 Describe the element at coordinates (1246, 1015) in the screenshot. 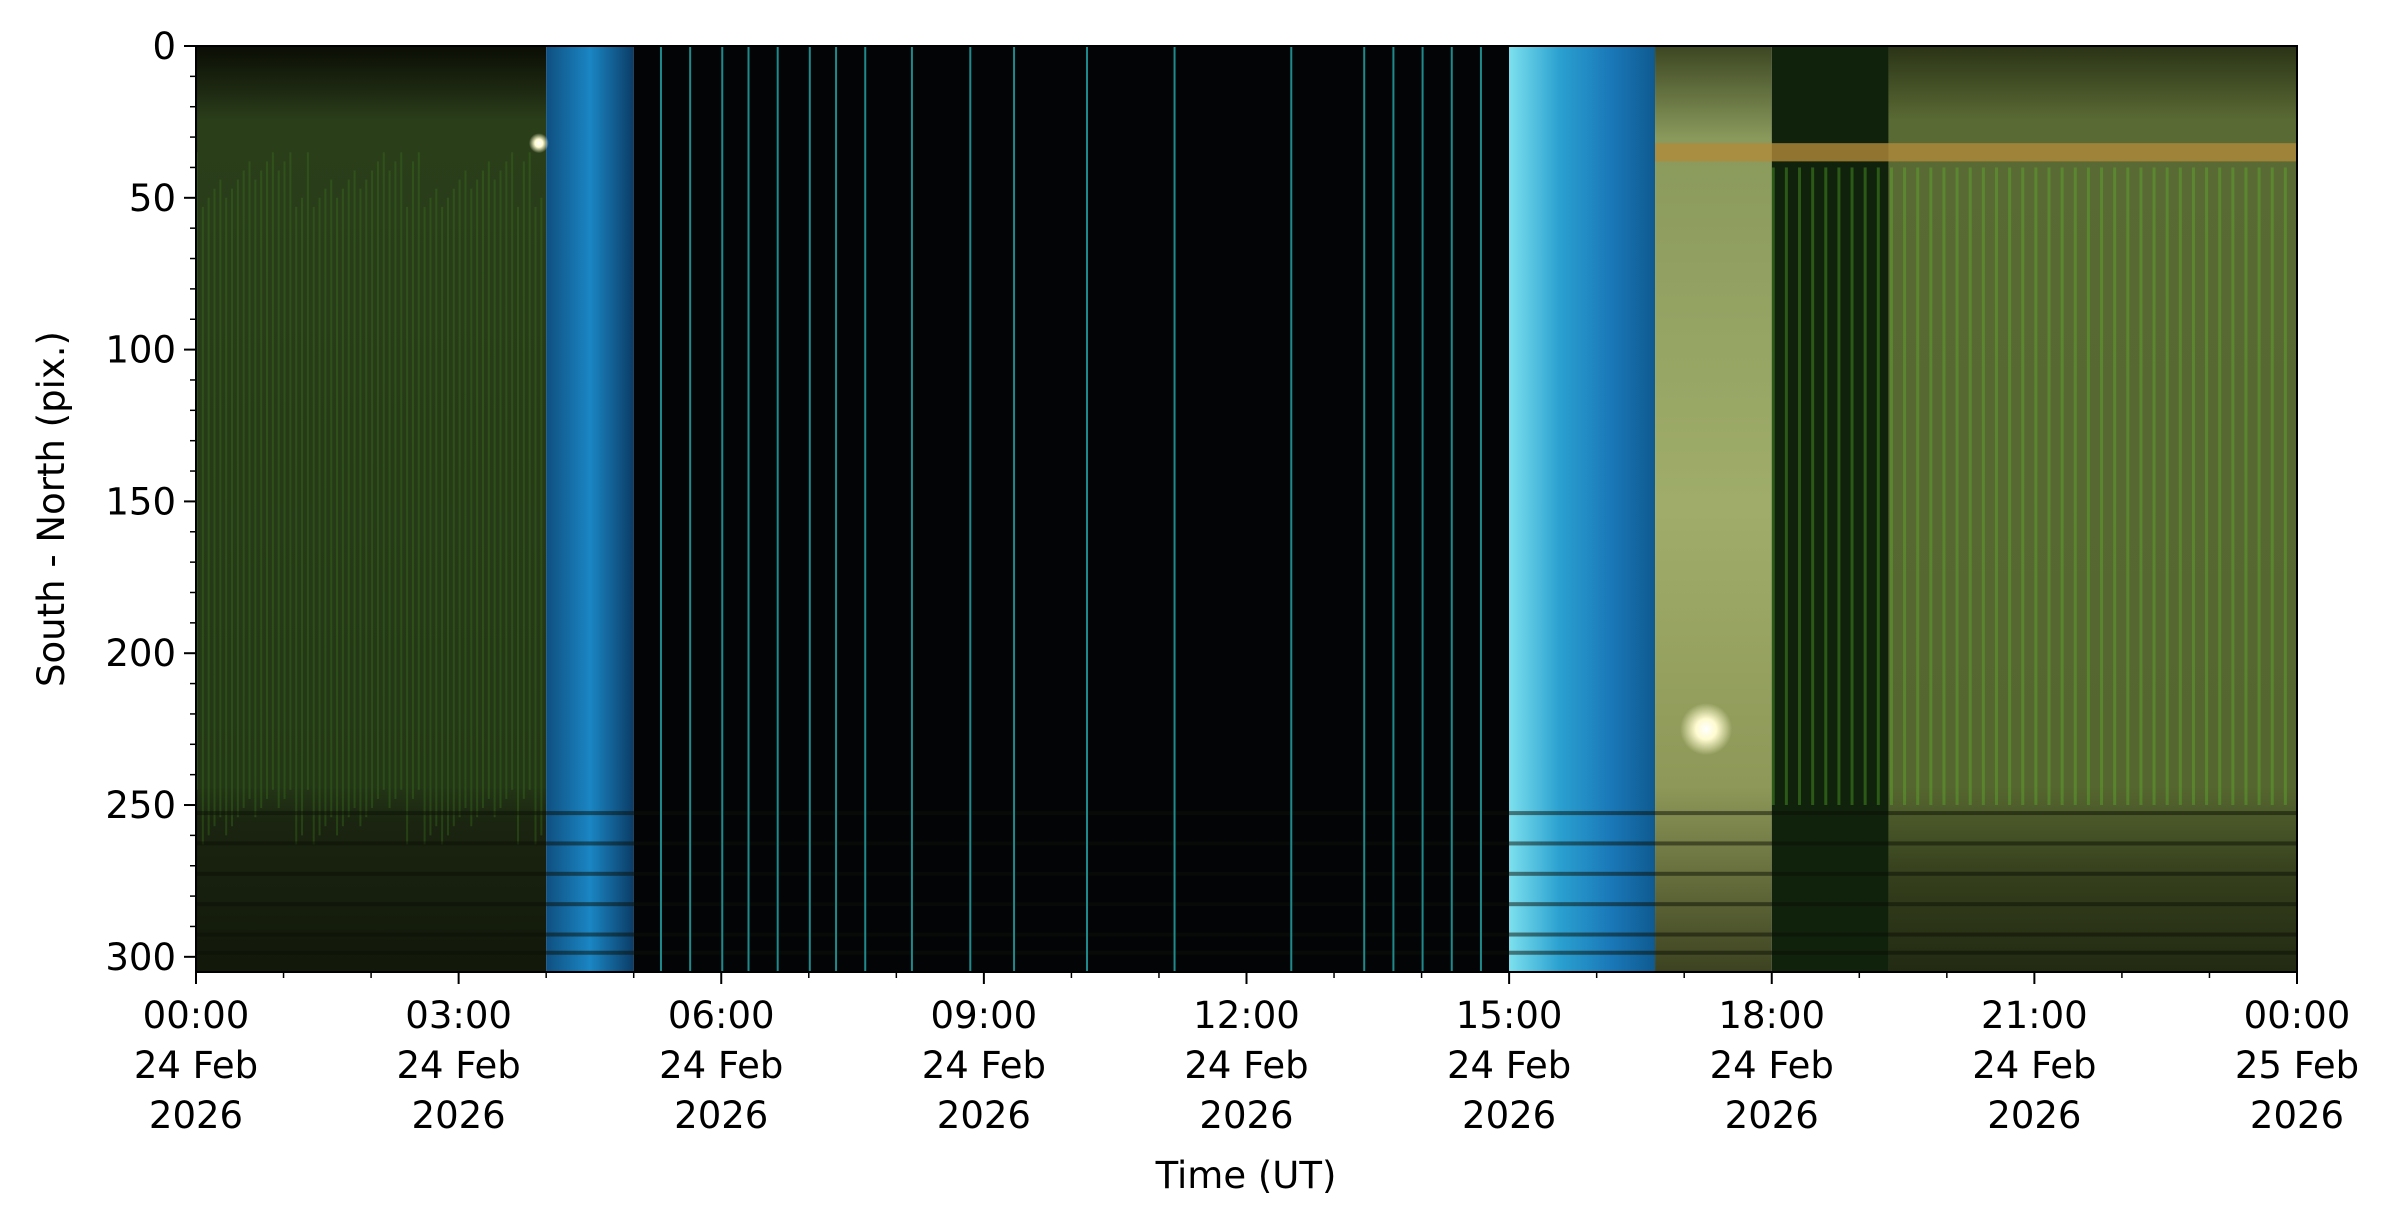

I see `x-tick-label: 12:00` at that location.